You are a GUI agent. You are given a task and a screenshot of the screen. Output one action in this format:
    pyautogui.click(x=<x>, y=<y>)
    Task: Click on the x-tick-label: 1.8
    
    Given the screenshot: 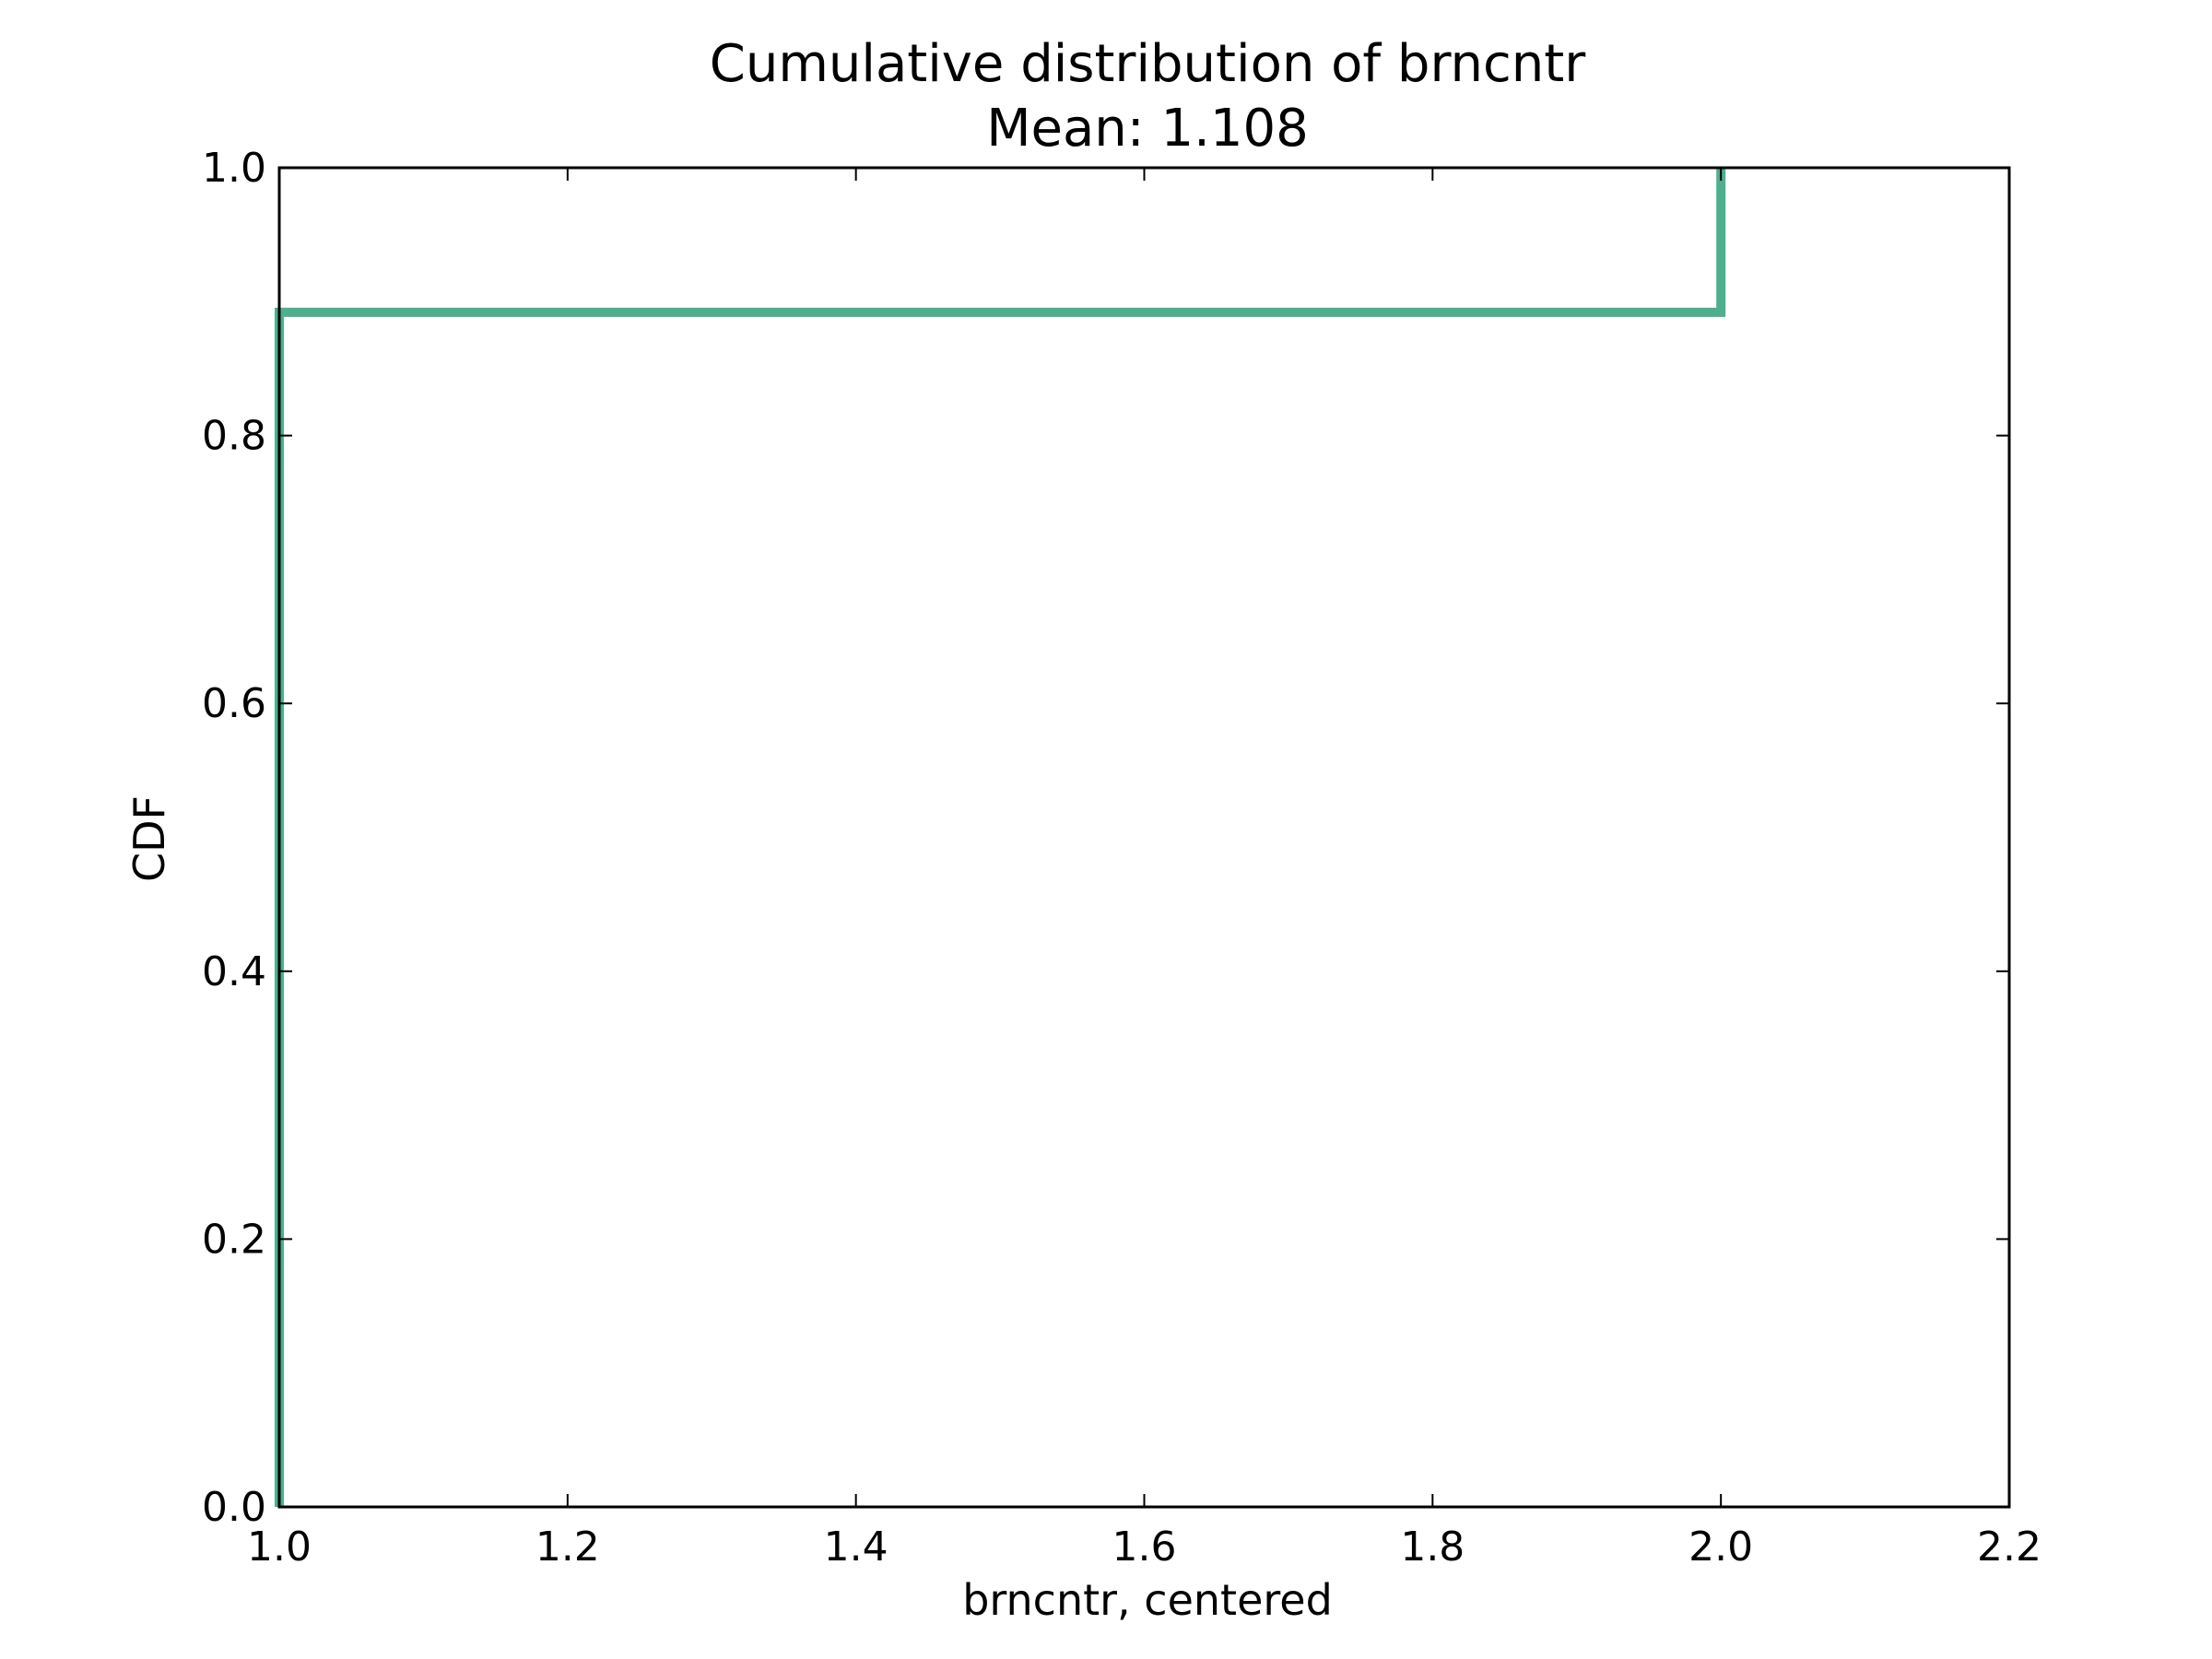 What is the action you would take?
    pyautogui.click(x=1432, y=1547)
    